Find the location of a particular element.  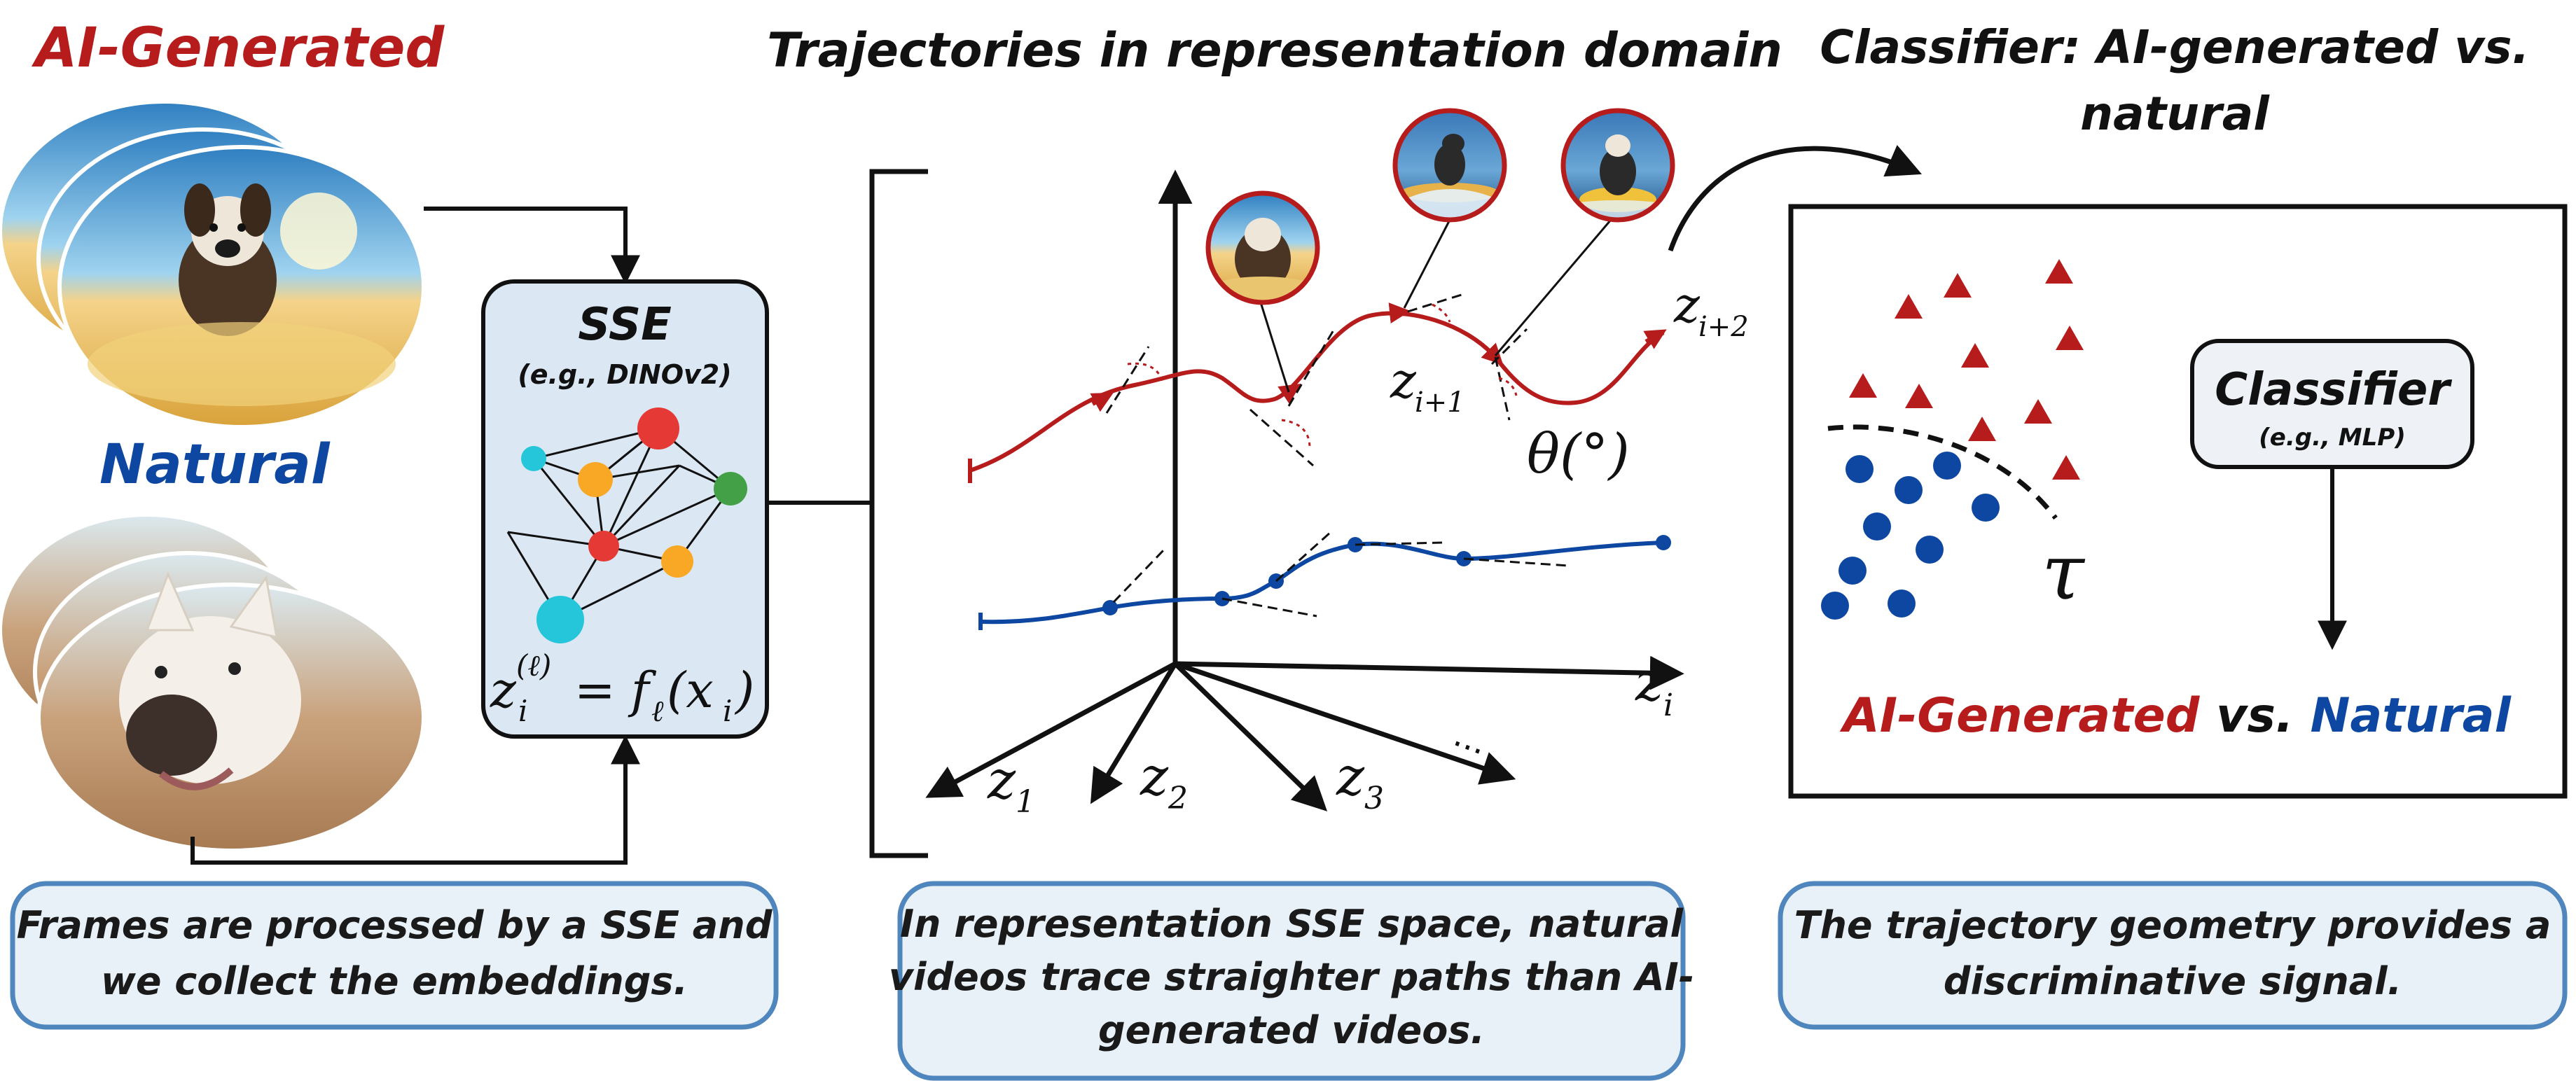

middle-caption-line-2: videos trace straighter paths than AI- is located at coordinates (1291, 977).